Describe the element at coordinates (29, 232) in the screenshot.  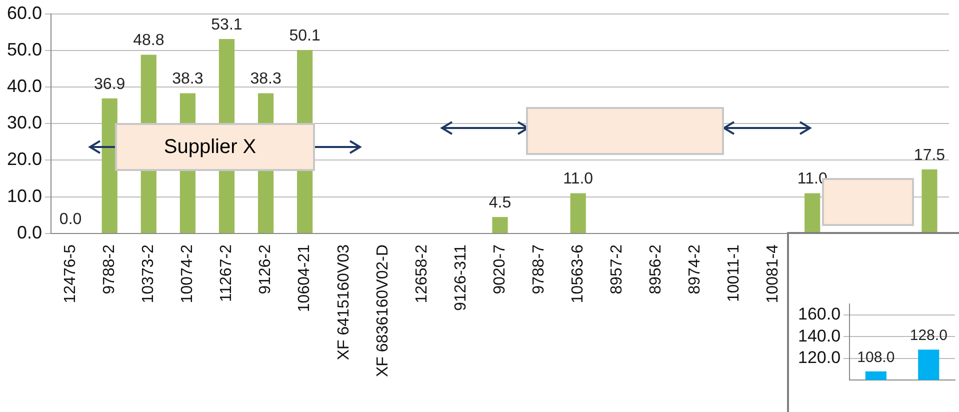
I see `y-tick-label: 0.0` at that location.